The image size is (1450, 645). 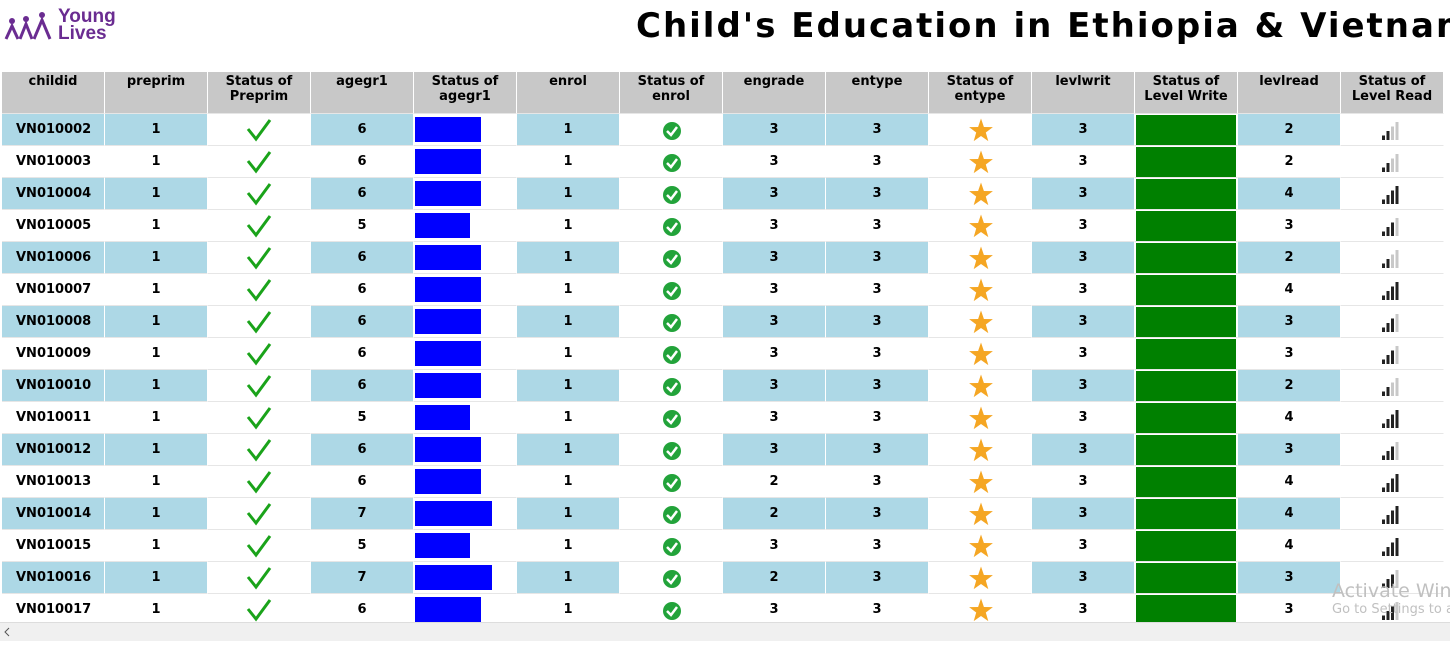 What do you see at coordinates (53, 258) in the screenshot?
I see `row-id: VN010006` at bounding box center [53, 258].